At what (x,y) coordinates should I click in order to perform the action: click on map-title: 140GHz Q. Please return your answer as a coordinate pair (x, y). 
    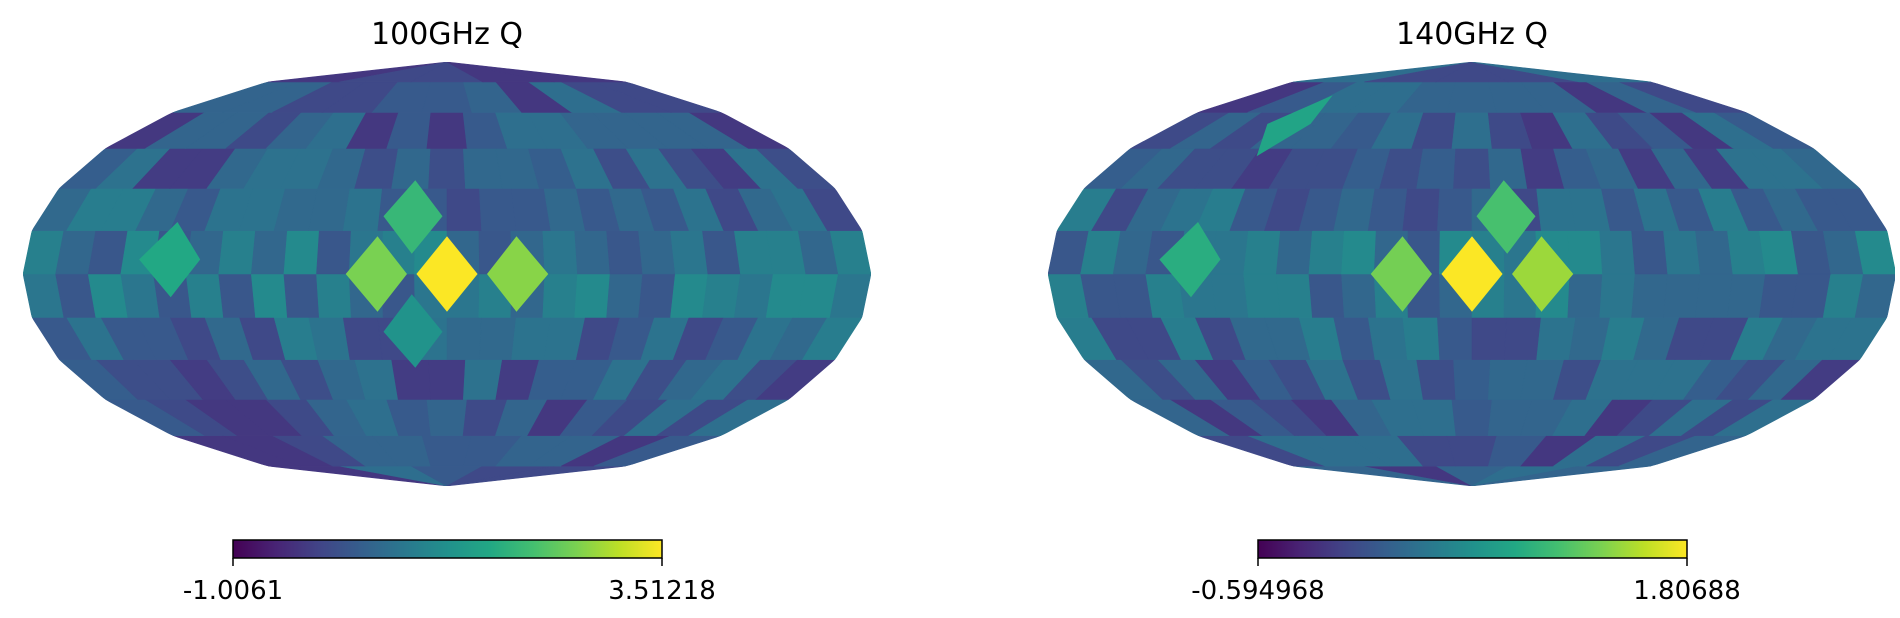
    Looking at the image, I should click on (1472, 34).